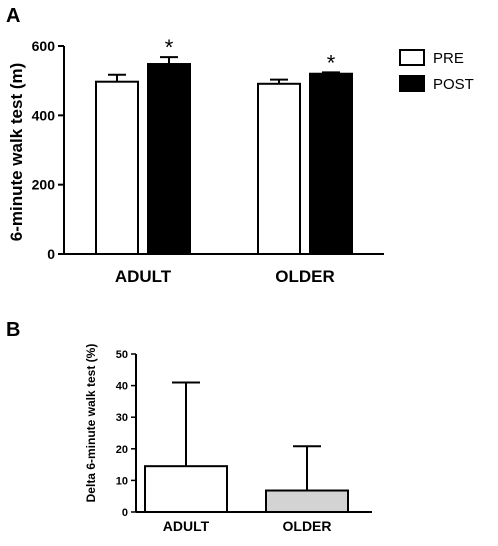 The image size is (498, 546). Describe the element at coordinates (16, 152) in the screenshot. I see `panel-a-y-axis-label: 6-minute walk test (m)` at that location.